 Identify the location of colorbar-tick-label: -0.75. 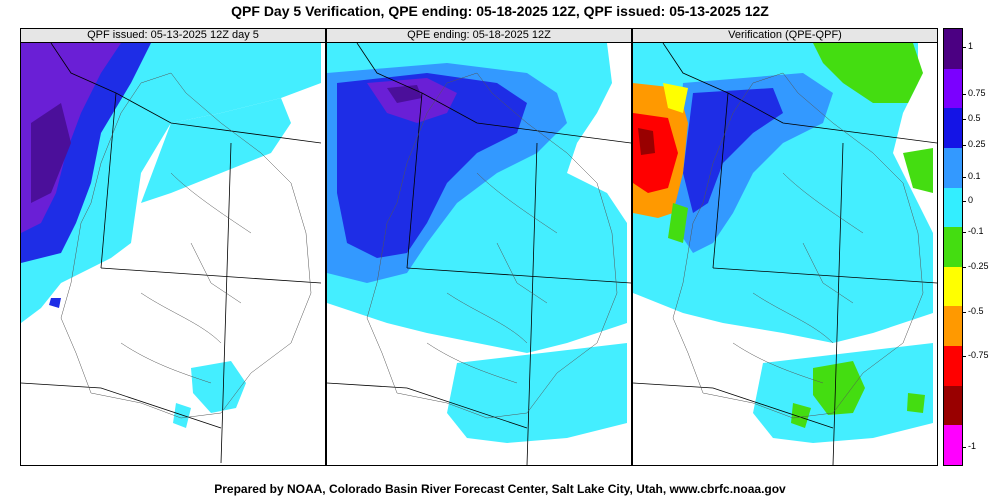
(978, 354).